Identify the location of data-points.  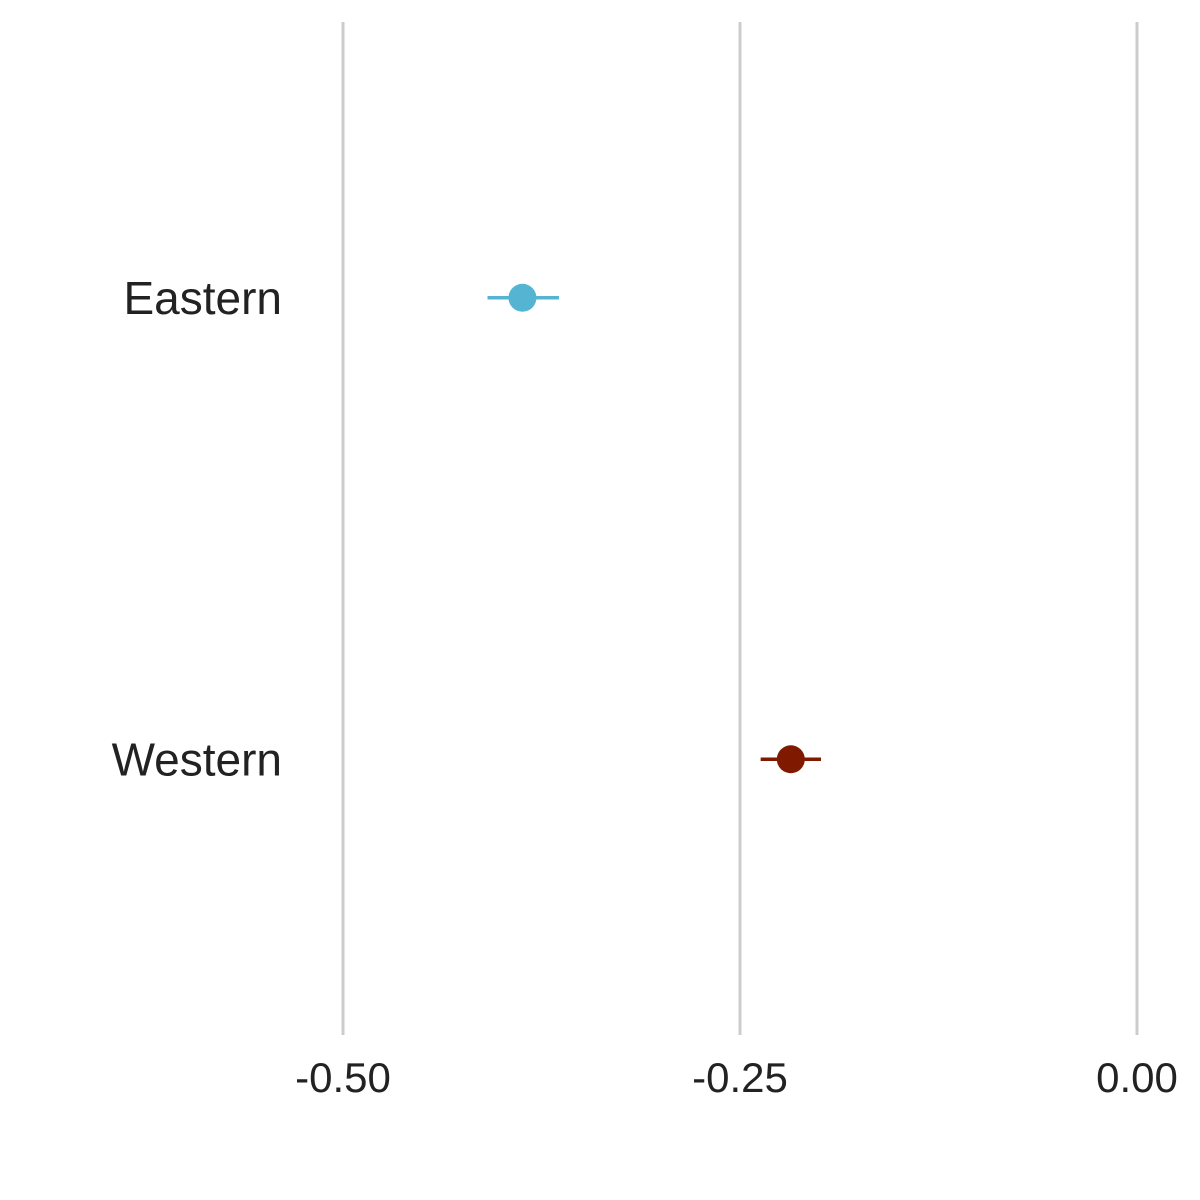
(654, 528).